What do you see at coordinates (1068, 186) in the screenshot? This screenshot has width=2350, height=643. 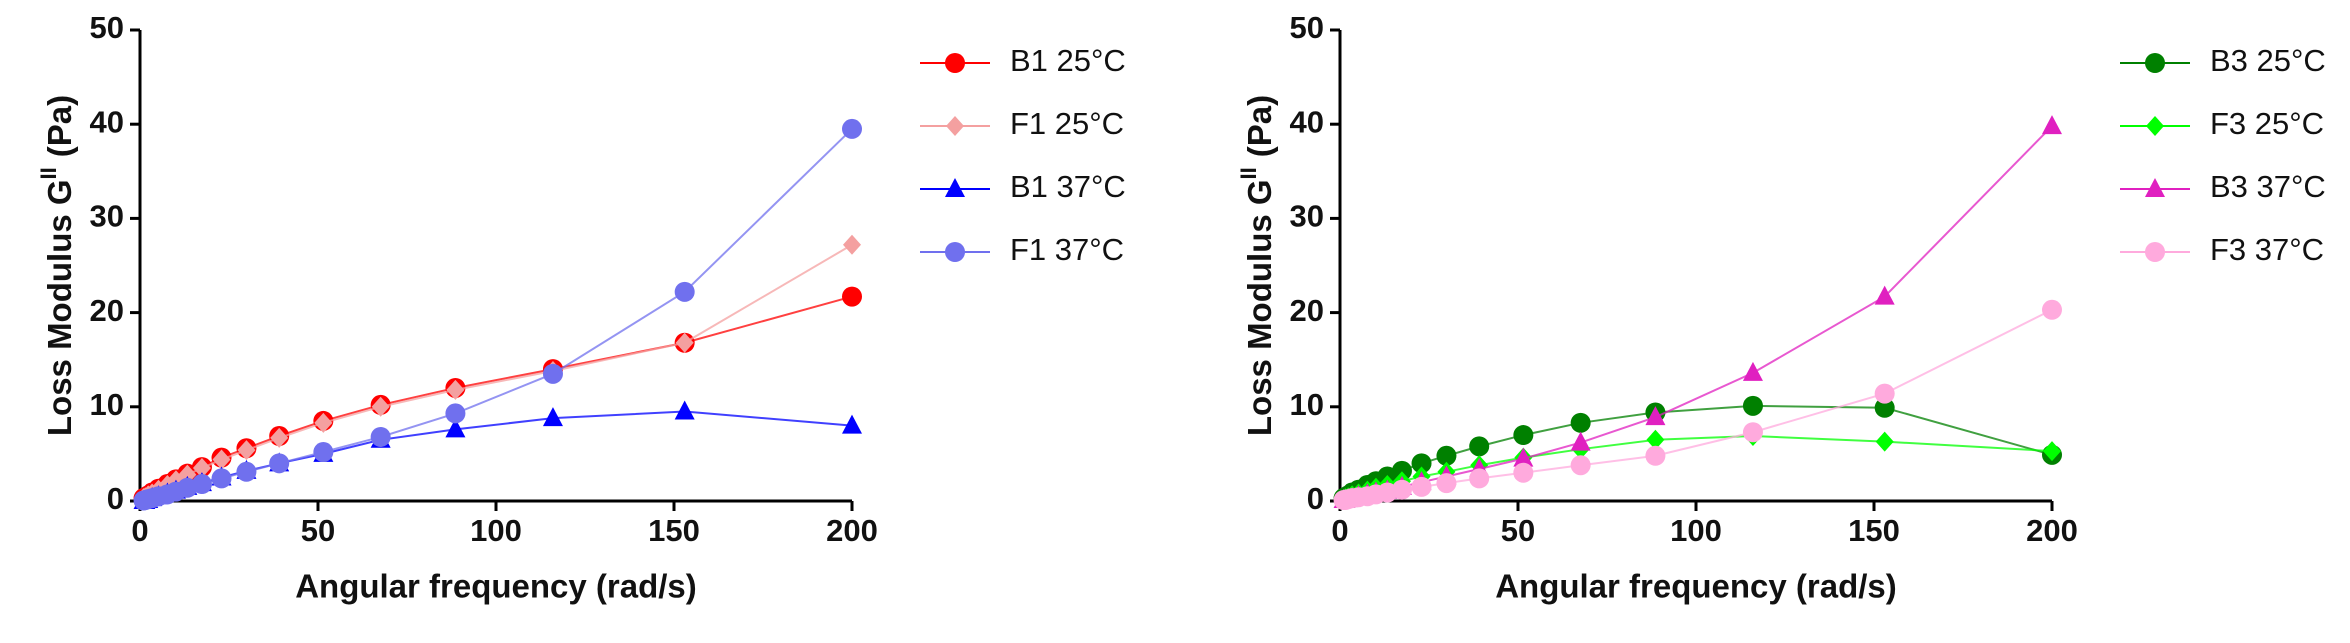 I see `legend-label: B1 37°C` at bounding box center [1068, 186].